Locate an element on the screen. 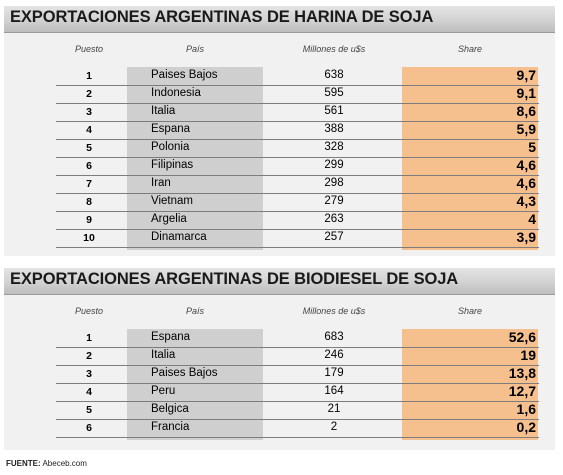 Image resolution: width=563 pixels, height=475 pixels. value-cell: 263 is located at coordinates (334, 219).